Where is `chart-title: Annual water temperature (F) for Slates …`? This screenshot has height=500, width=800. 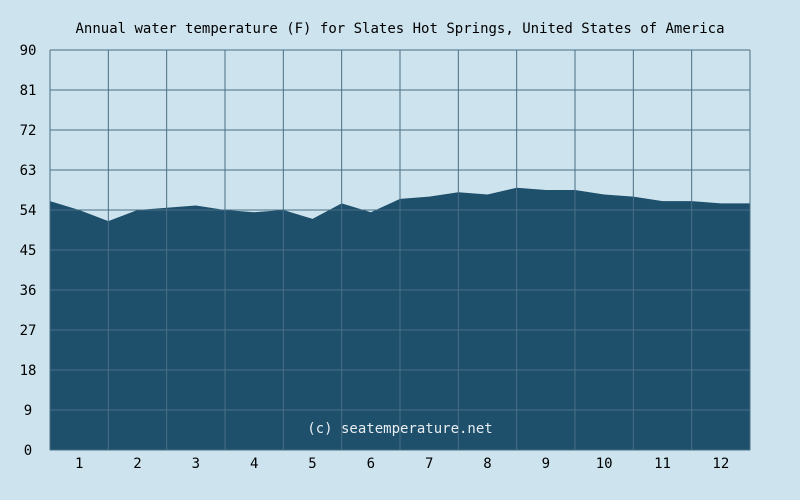 chart-title: Annual water temperature (F) for Slates … is located at coordinates (399, 29).